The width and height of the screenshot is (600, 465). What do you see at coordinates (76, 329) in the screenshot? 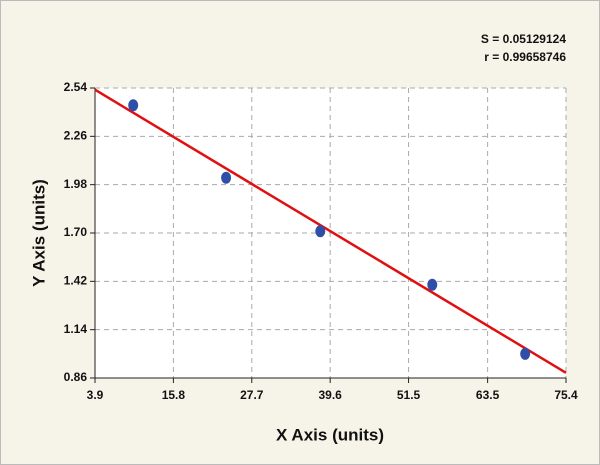
I see `y-tick-label: 1.14` at bounding box center [76, 329].